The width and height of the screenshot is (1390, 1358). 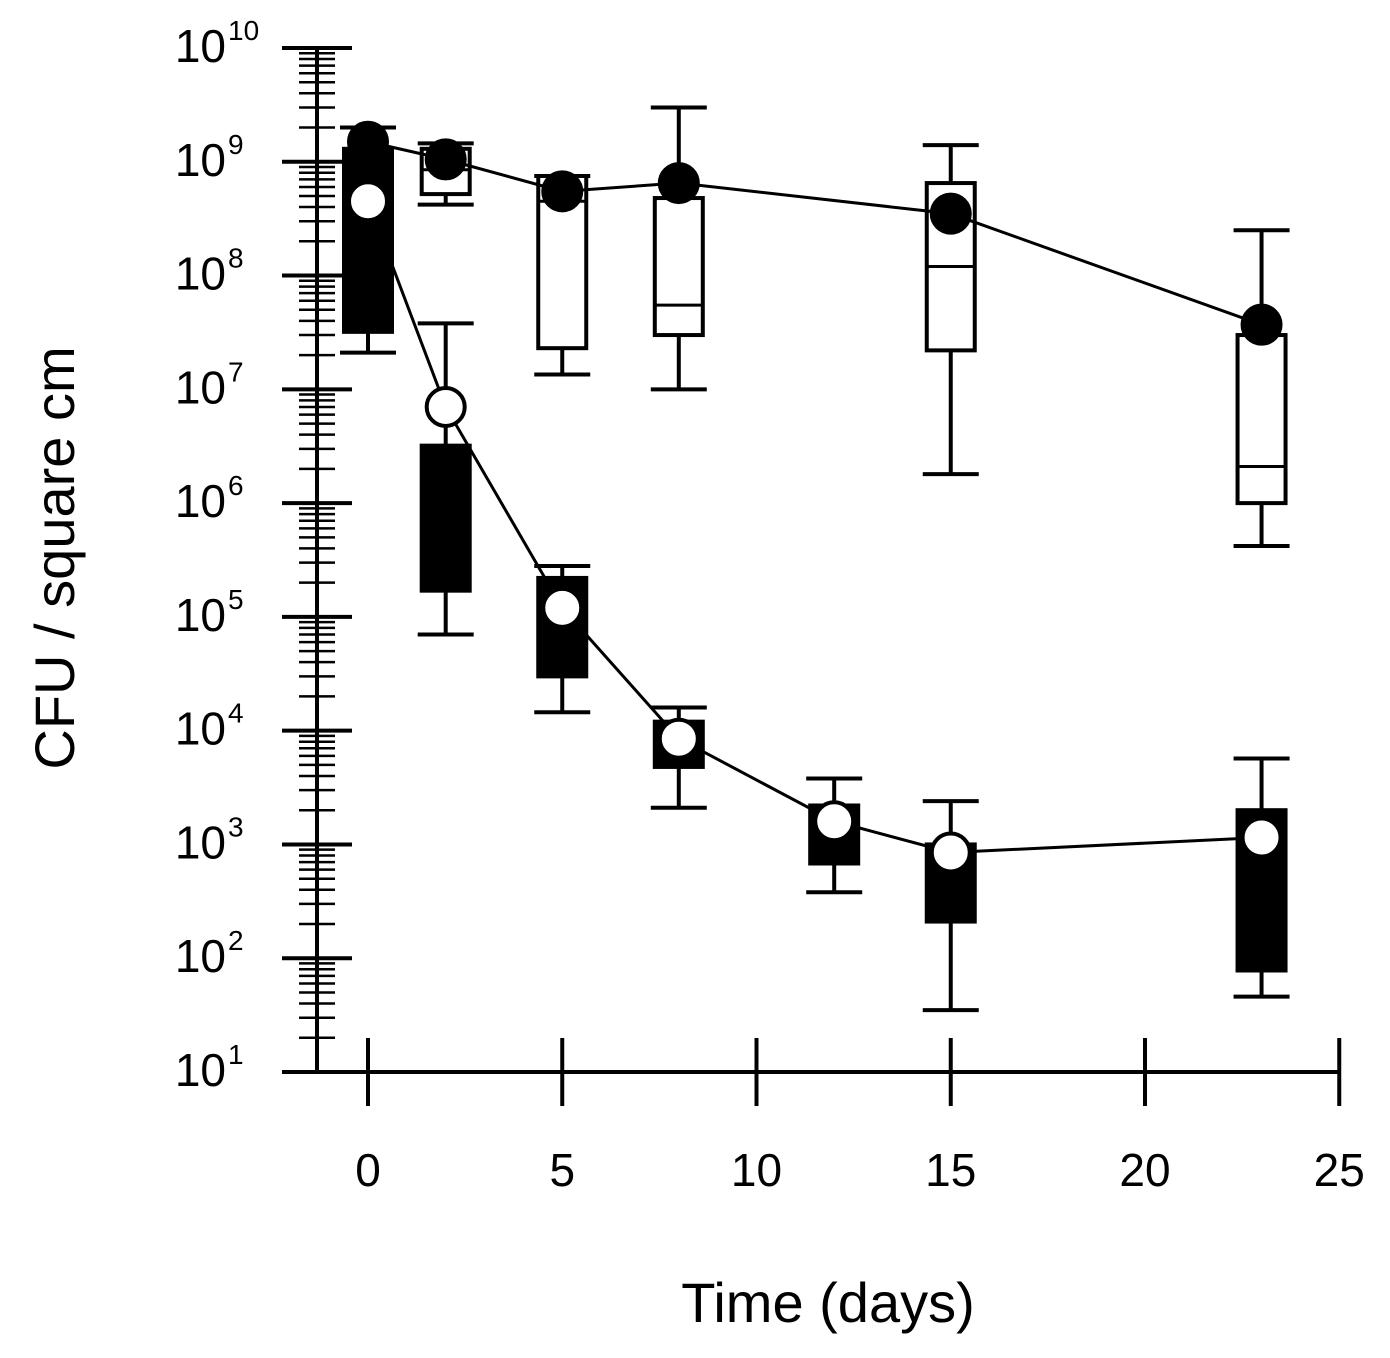 I want to click on y-tick-exponent: 4, so click(x=236, y=713).